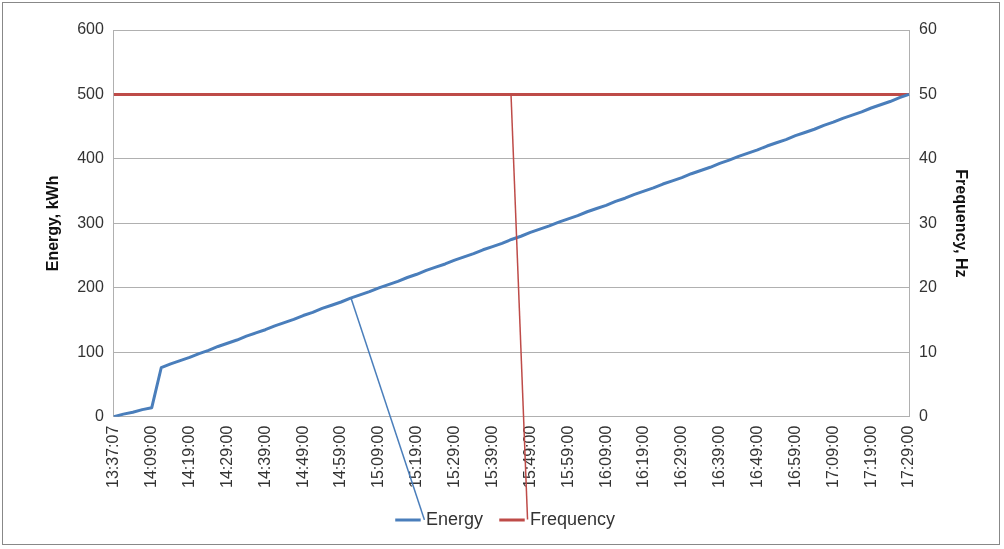 The height and width of the screenshot is (549, 1004). What do you see at coordinates (605, 456) in the screenshot?
I see `x-tick-label: 16:09:00` at bounding box center [605, 456].